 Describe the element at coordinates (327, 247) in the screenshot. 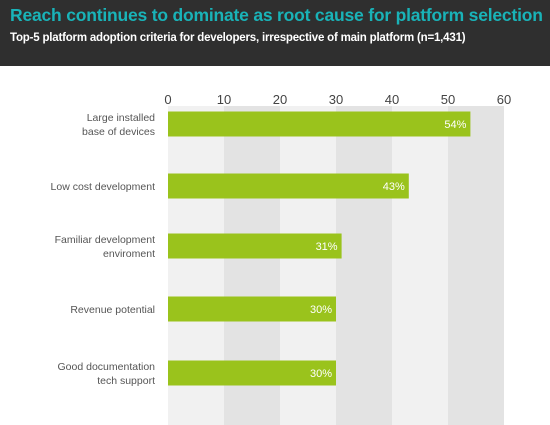

I see `bar-value-label: 31%` at that location.